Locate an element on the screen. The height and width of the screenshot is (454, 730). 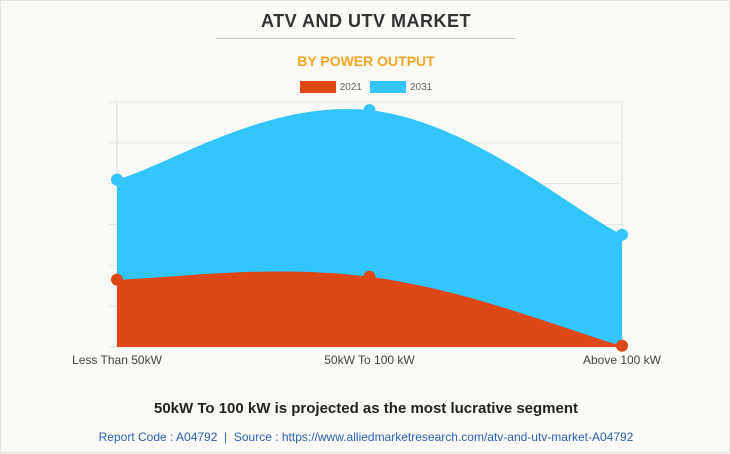
chart-title: ATV AND UTV MARKET is located at coordinates (366, 21).